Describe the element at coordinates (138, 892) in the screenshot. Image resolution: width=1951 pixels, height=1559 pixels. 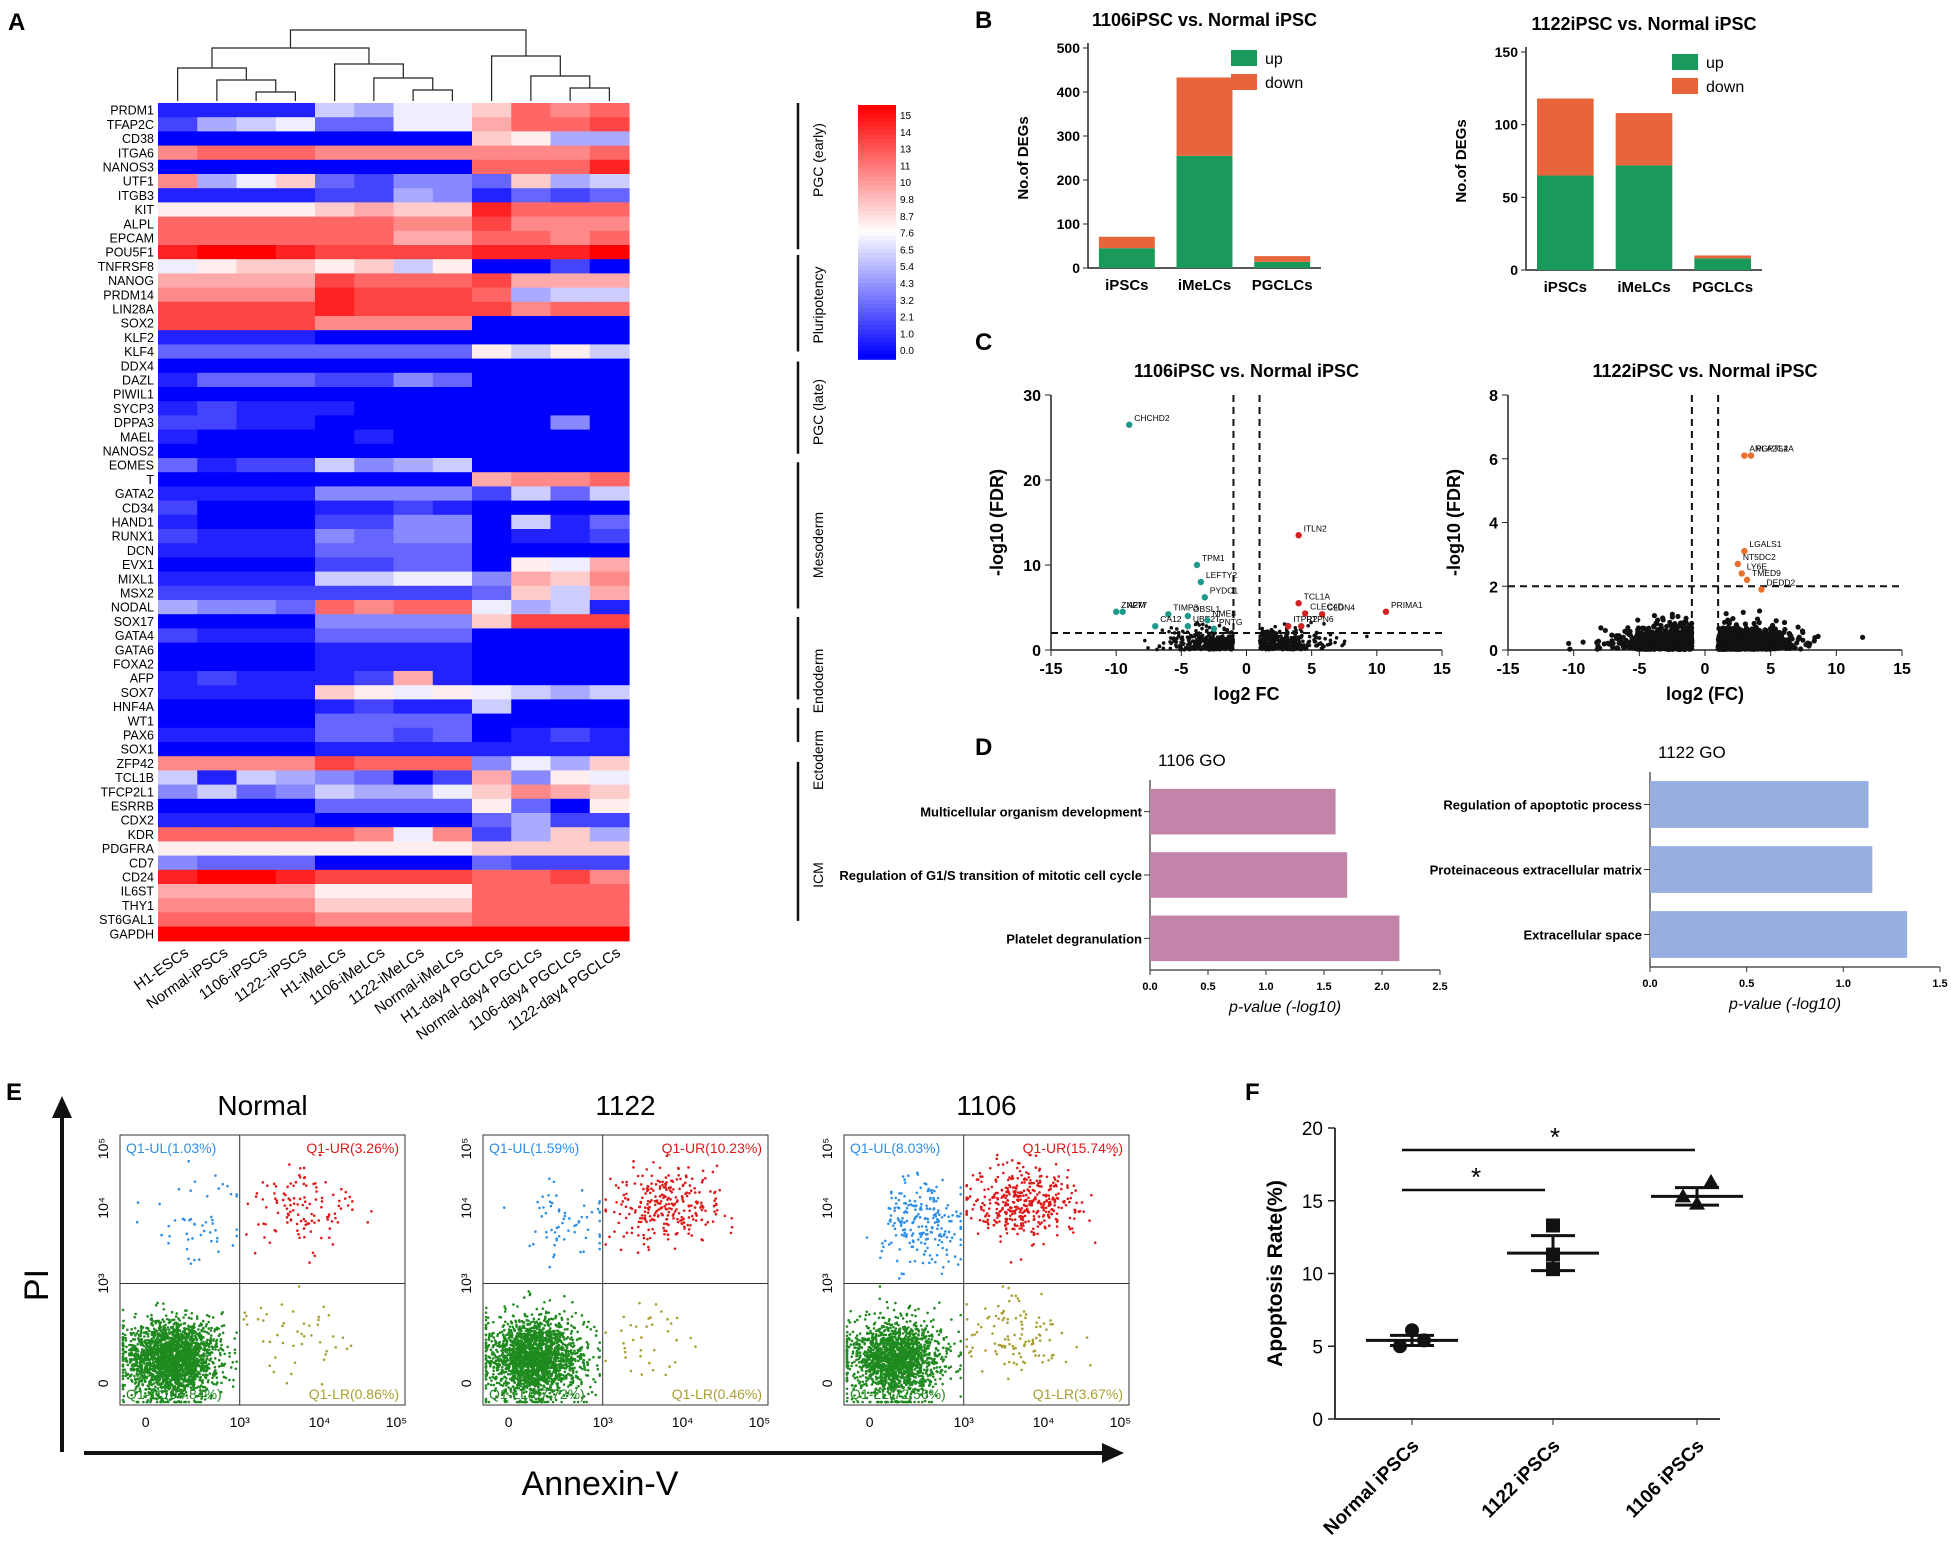
I see `heatmap-row-label: IL6ST` at that location.